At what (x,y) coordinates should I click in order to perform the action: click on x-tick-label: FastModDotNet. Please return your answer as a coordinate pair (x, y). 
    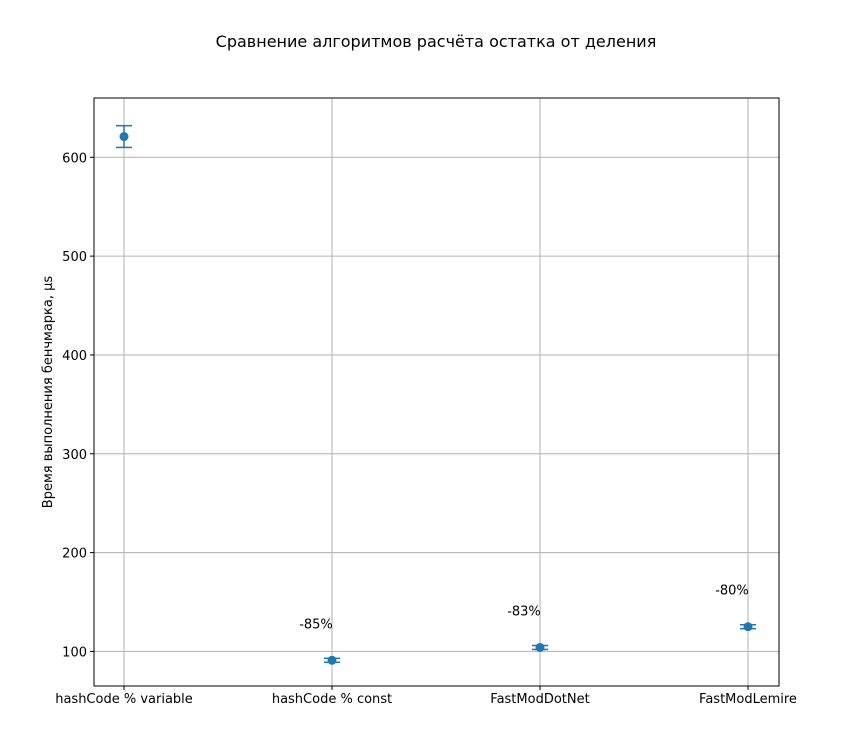
    Looking at the image, I should click on (539, 699).